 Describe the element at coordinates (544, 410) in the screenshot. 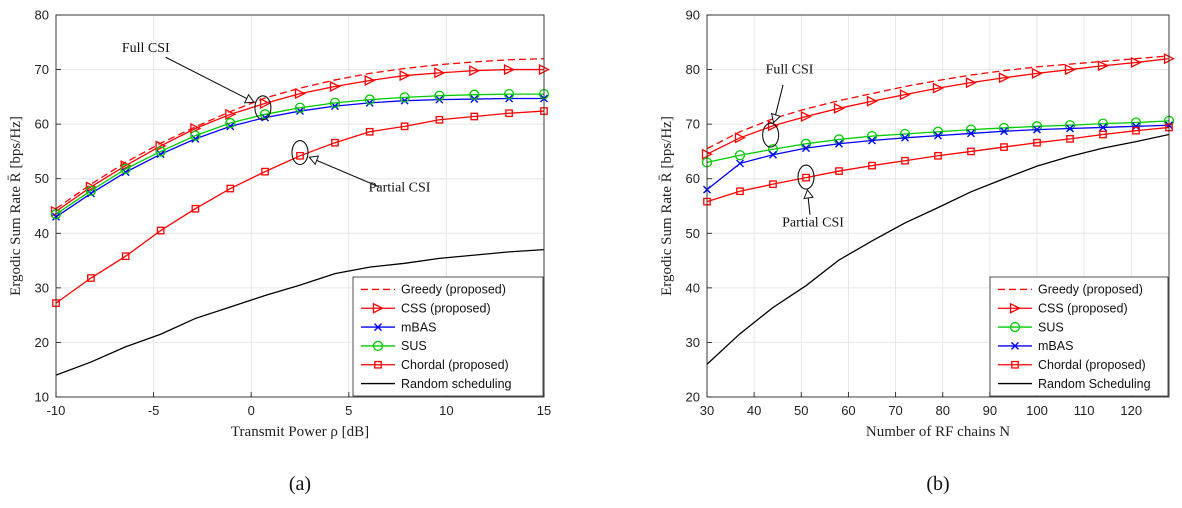

I see `x-tick-label: 15` at that location.